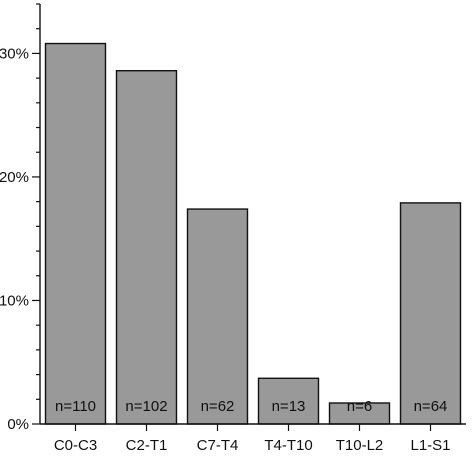  What do you see at coordinates (18, 424) in the screenshot?
I see `y-tick-label: 0%` at bounding box center [18, 424].